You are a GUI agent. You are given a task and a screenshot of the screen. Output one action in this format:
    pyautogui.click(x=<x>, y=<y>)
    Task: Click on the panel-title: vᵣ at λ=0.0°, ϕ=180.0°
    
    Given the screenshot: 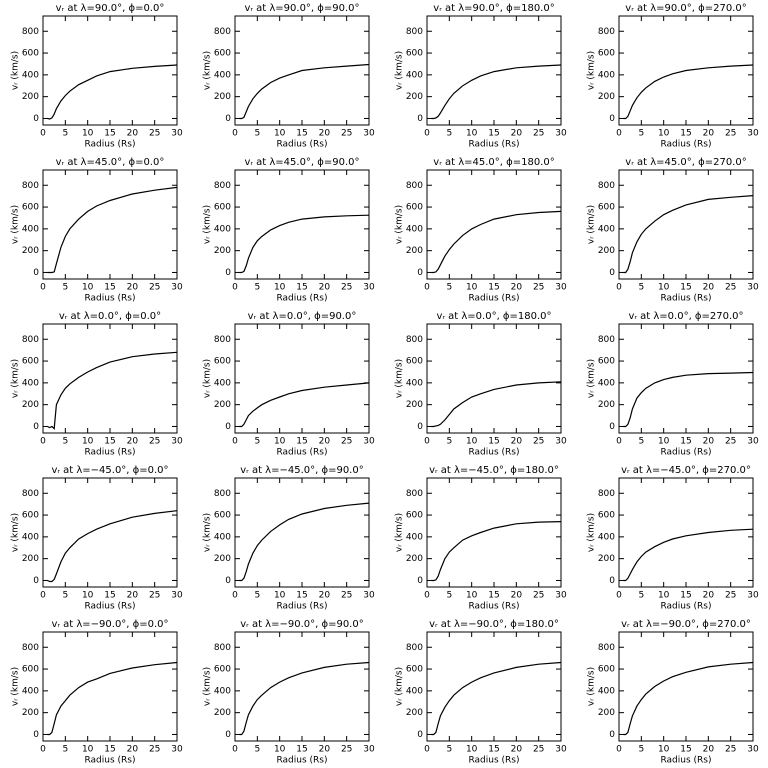 What is the action you would take?
    pyautogui.click(x=493, y=316)
    